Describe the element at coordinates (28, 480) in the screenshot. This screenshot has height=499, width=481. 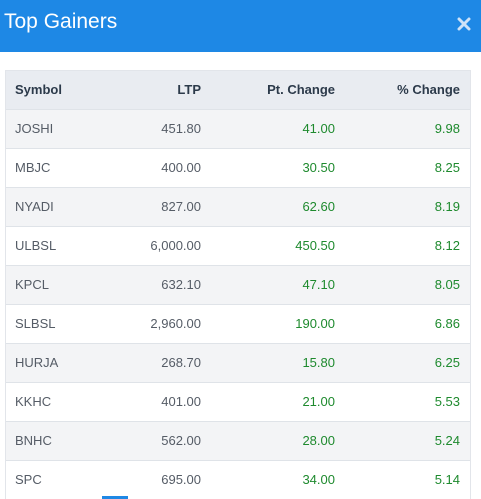
I see `symbol-cell: SPC` at that location.